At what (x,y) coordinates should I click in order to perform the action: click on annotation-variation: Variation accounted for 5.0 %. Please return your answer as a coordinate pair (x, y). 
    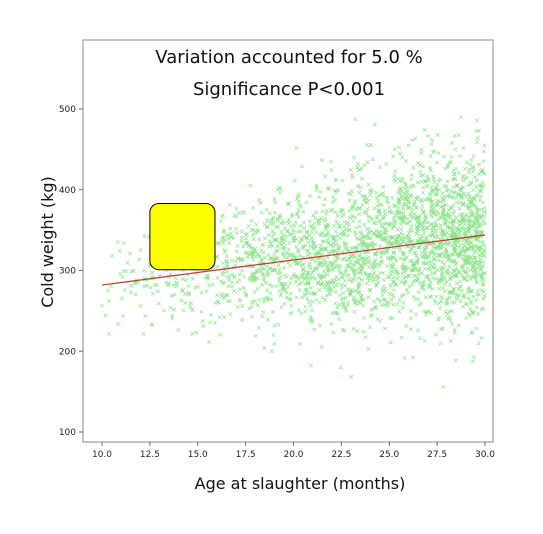
    Looking at the image, I should click on (288, 57).